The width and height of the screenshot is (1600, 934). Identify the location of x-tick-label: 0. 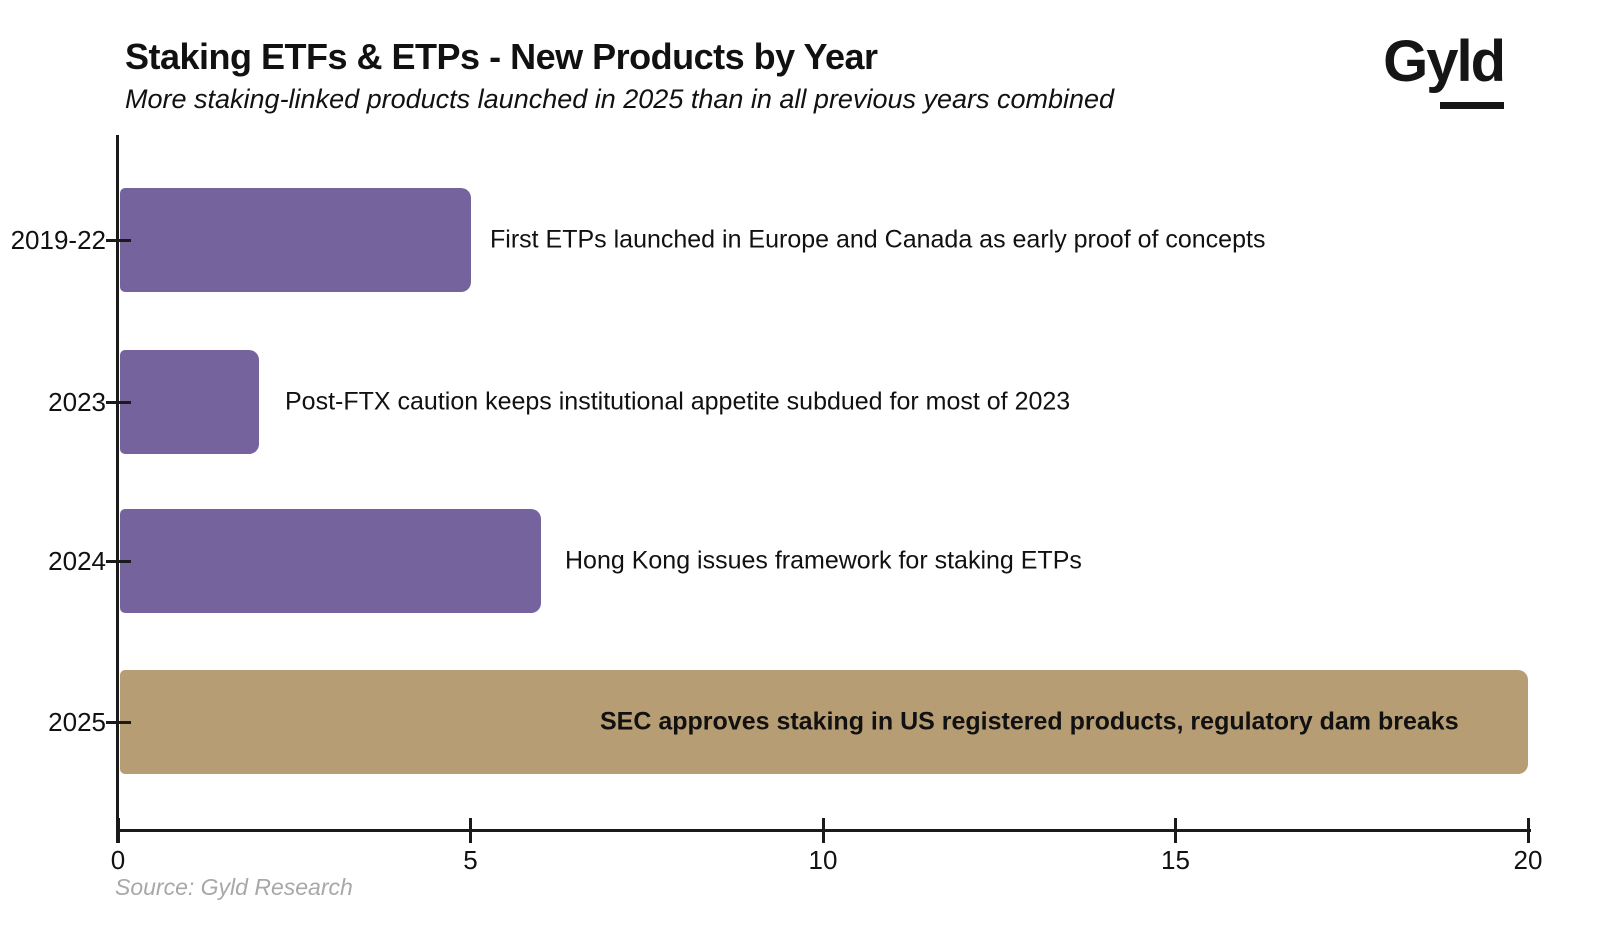
(118, 860).